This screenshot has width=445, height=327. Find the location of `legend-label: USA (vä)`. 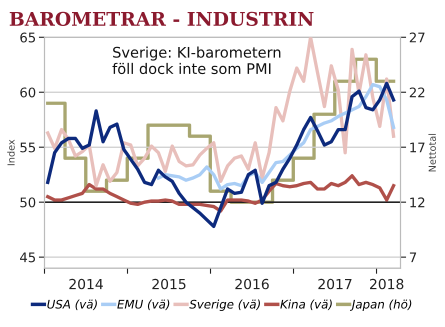

legend-label: USA (vä) is located at coordinates (72, 305).